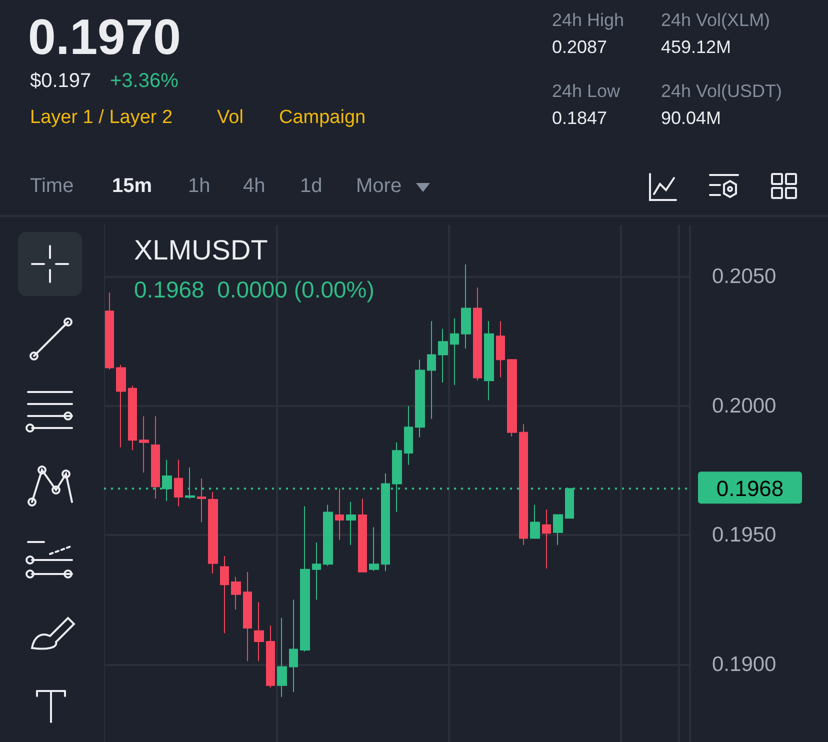 The image size is (828, 742). What do you see at coordinates (311, 186) in the screenshot?
I see `text: 1d` at bounding box center [311, 186].